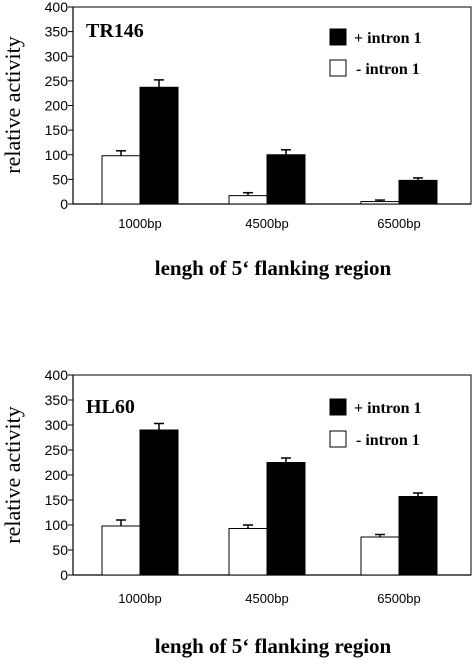 The image size is (474, 665). I want to click on chart-title: HL60, so click(110, 407).